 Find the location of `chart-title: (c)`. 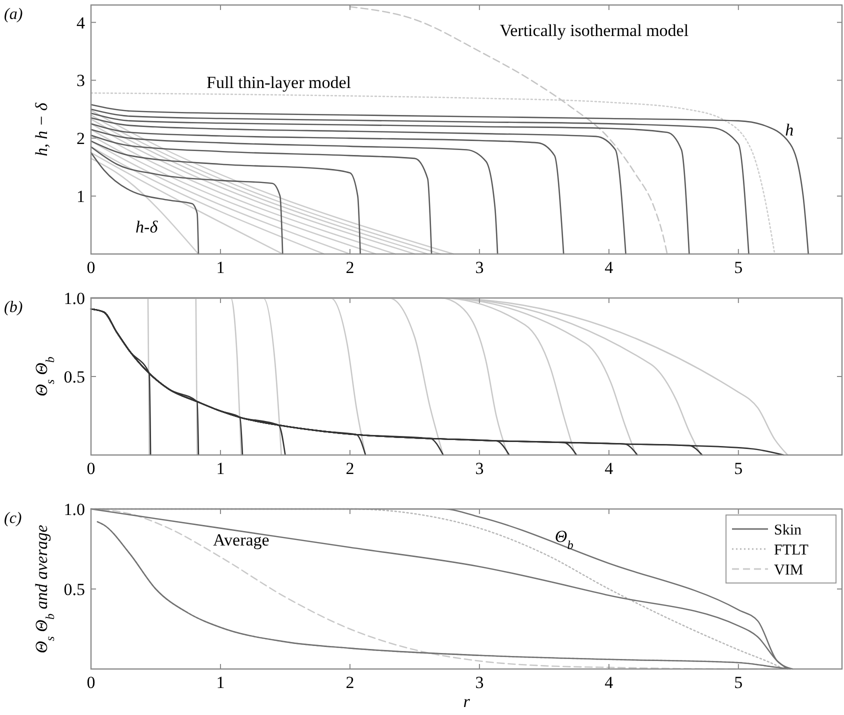

chart-title: (c) is located at coordinates (13, 518).